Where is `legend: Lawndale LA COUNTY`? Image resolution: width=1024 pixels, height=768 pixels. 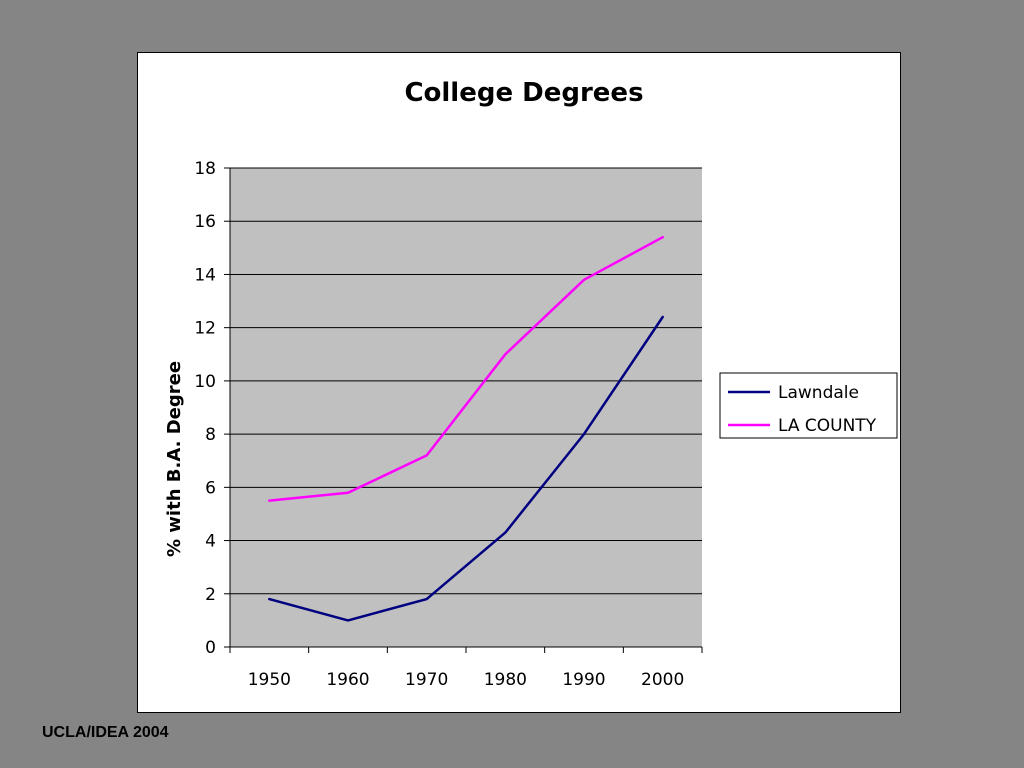
legend: Lawndale LA COUNTY is located at coordinates (808, 405).